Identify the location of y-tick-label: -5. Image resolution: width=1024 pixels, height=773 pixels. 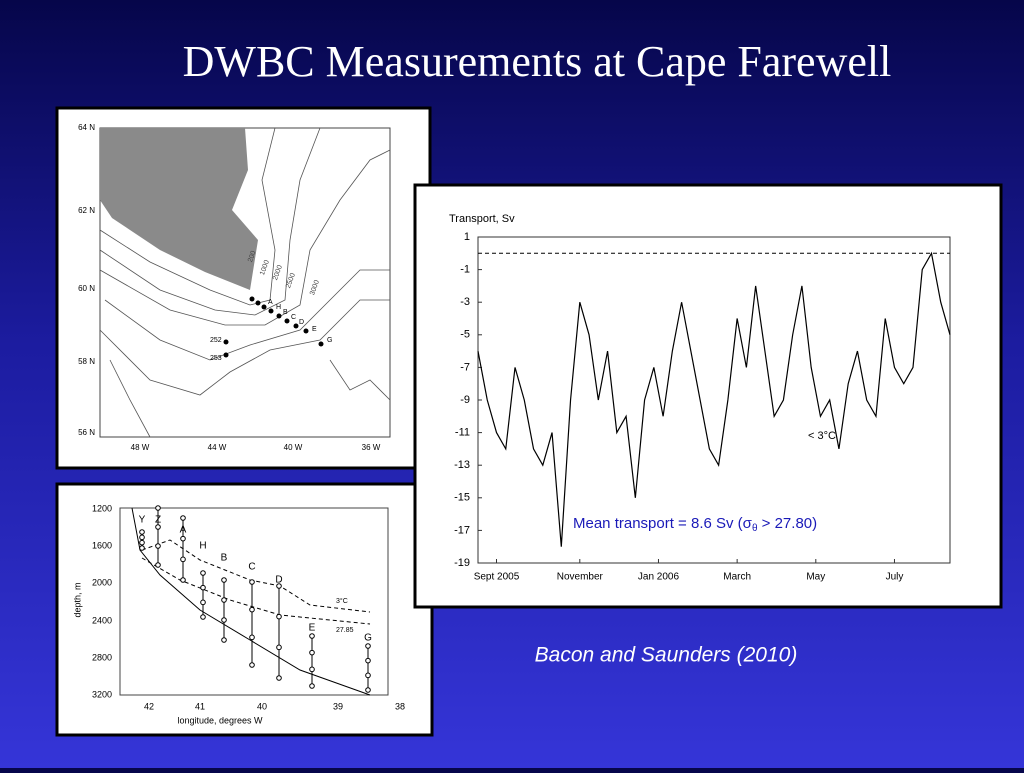
(465, 335).